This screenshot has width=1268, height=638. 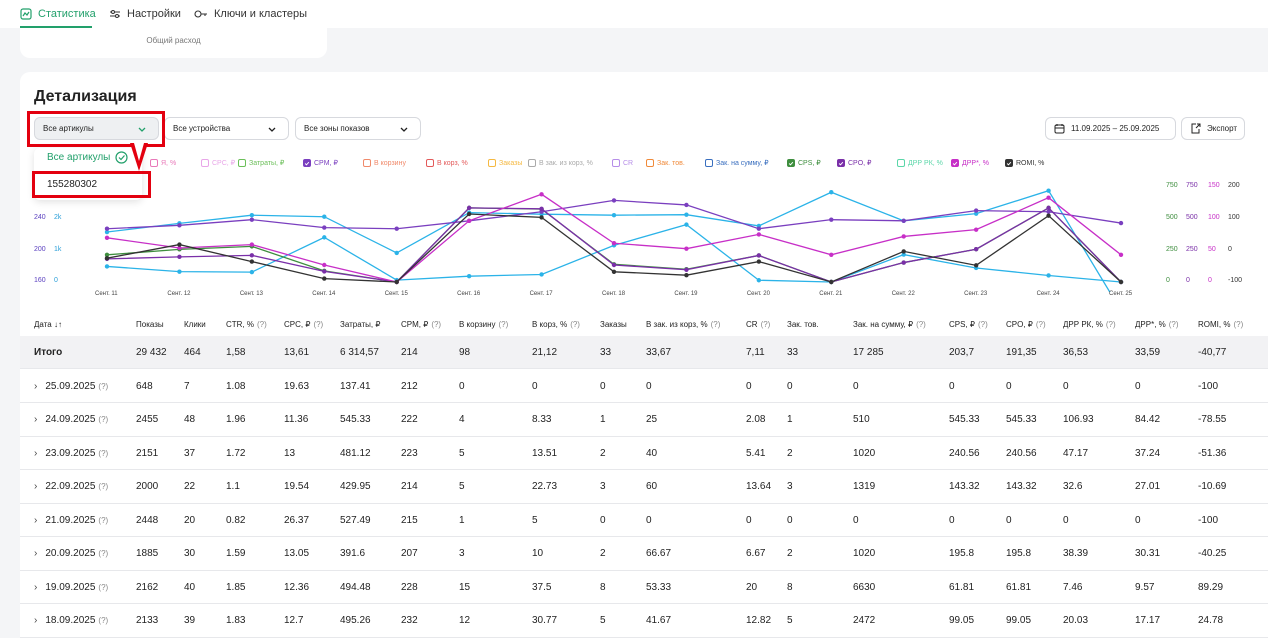 What do you see at coordinates (804, 163) in the screenshot?
I see `legend-item: CPS, ₽` at bounding box center [804, 163].